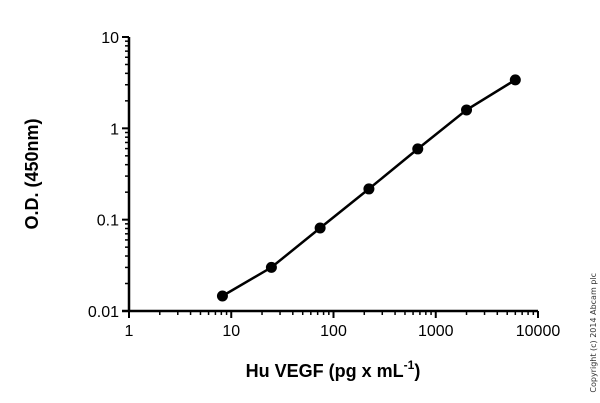 Image resolution: width=600 pixels, height=403 pixels. I want to click on x-axis-title: Hu VEGF (pg x mL-1), so click(333, 369).